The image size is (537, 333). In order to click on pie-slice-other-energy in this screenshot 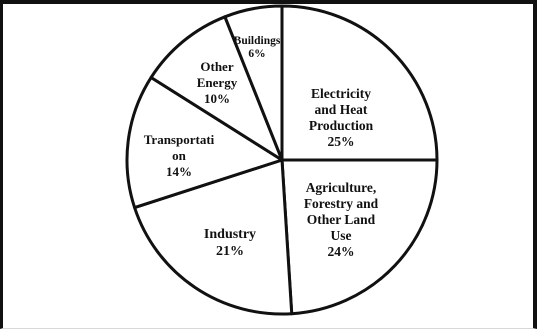, I will do `click(216, 88)`.